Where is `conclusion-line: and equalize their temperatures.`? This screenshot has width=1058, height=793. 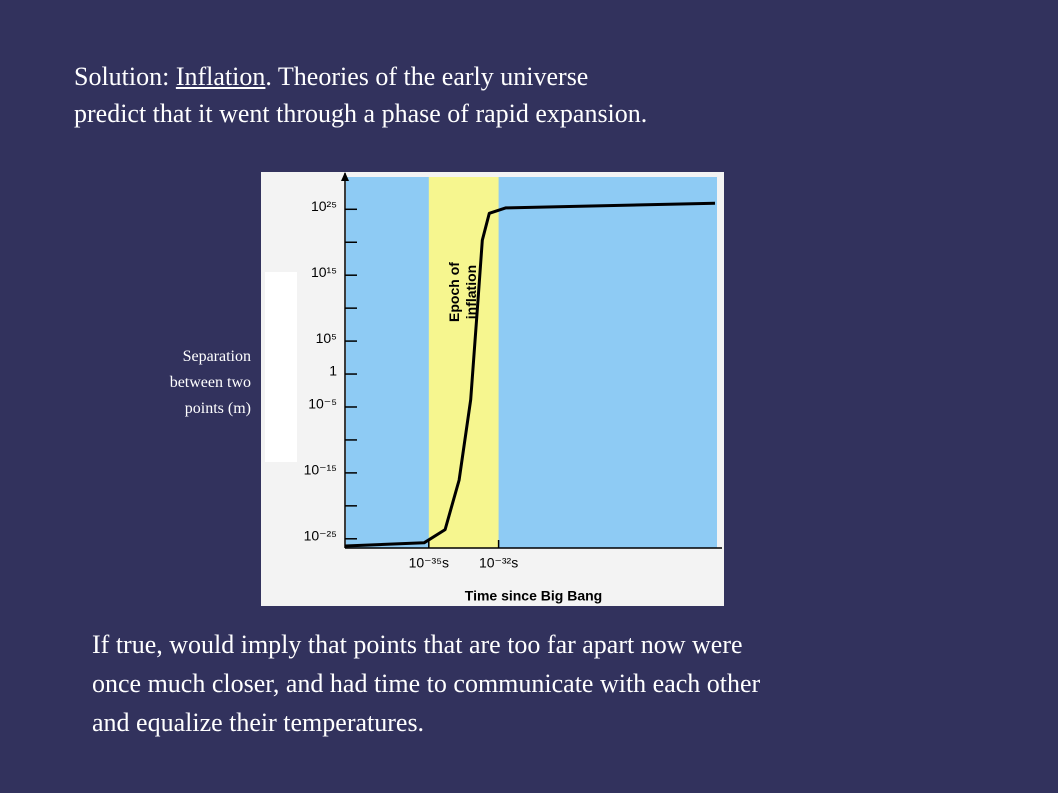
conclusion-line: and equalize their temperatures. is located at coordinates (258, 722).